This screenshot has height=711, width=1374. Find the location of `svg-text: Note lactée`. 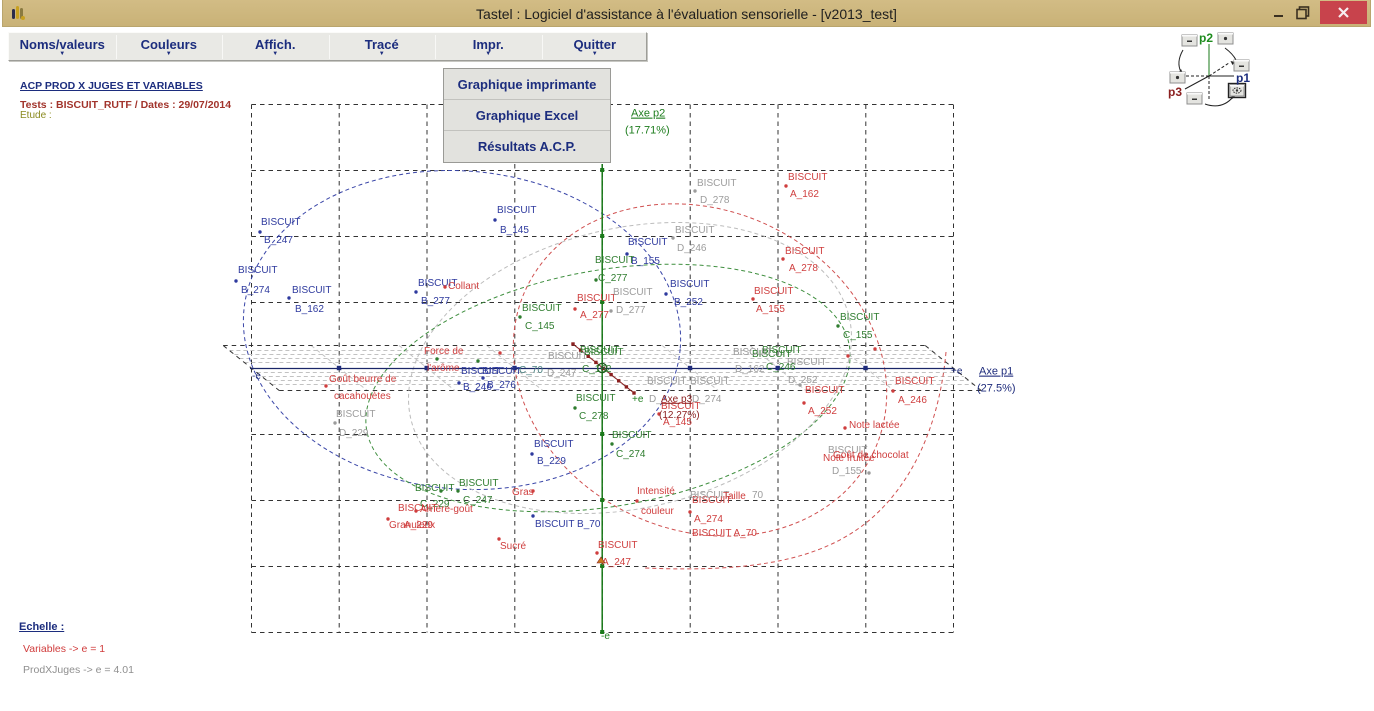

svg-text: Note lactée is located at coordinates (874, 425).